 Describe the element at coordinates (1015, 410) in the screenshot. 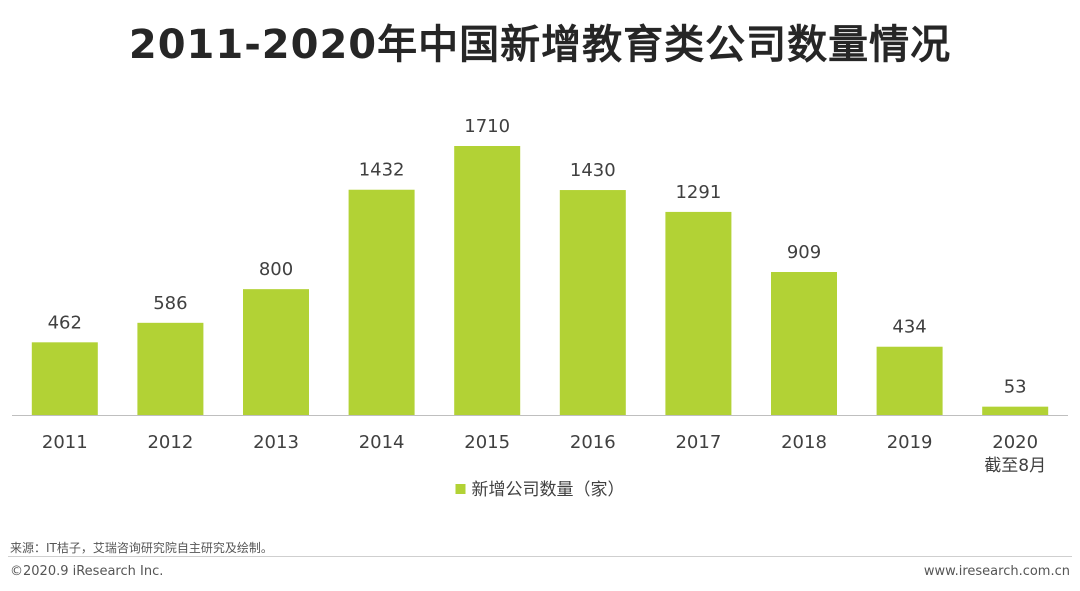

I see `bar-2020` at that location.